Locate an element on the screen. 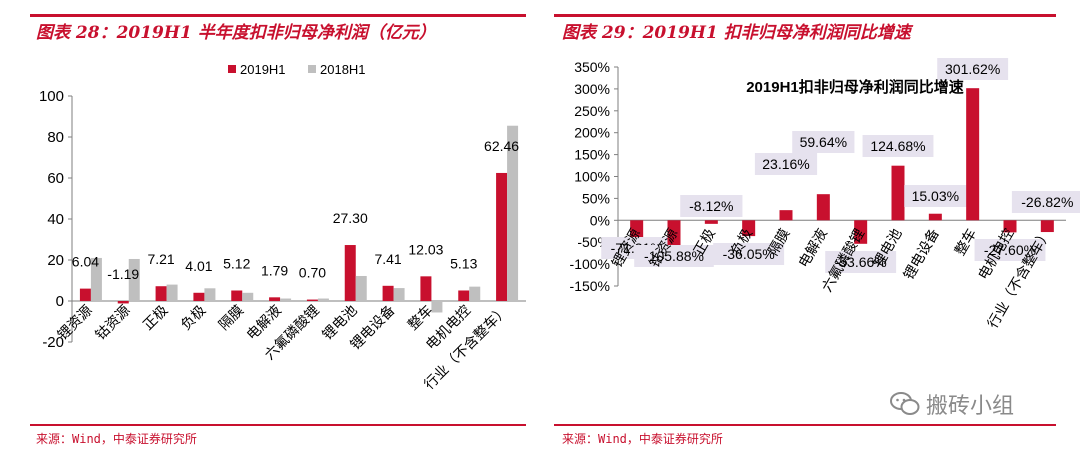 The width and height of the screenshot is (1080, 452). data-label: 15.03% is located at coordinates (935, 196).